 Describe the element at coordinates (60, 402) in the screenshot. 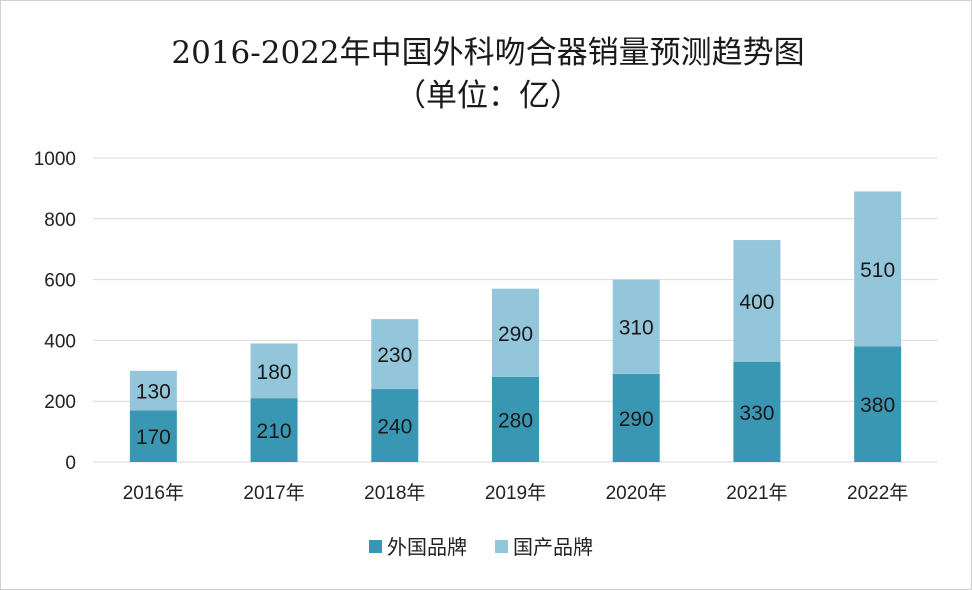

I see `y-tick-label: 200` at that location.